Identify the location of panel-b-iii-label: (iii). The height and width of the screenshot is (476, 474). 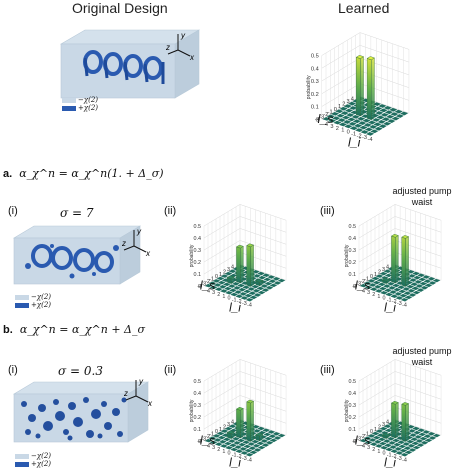
(327, 370).